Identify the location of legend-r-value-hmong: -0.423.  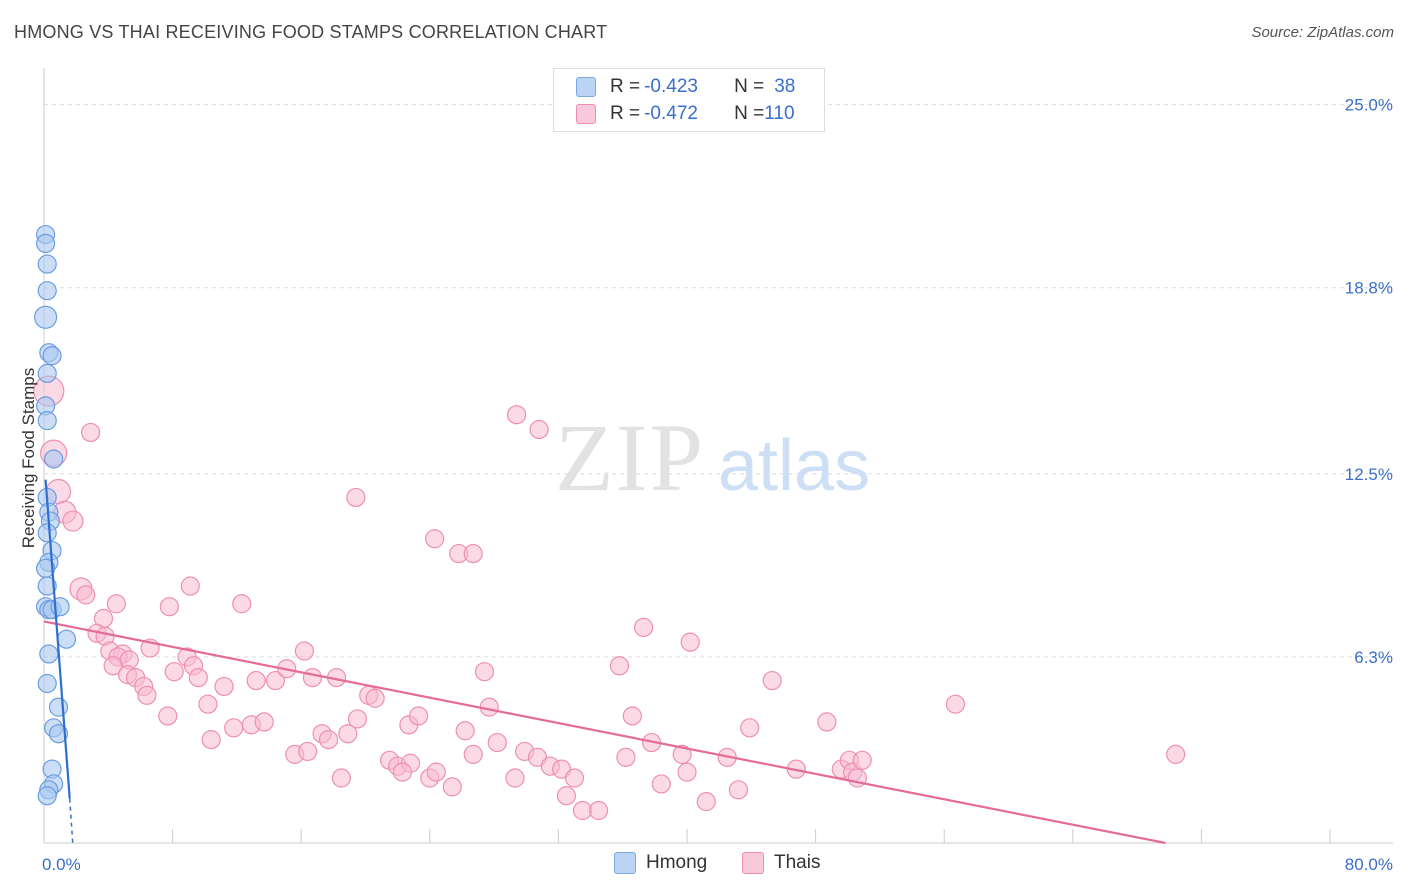
(671, 86).